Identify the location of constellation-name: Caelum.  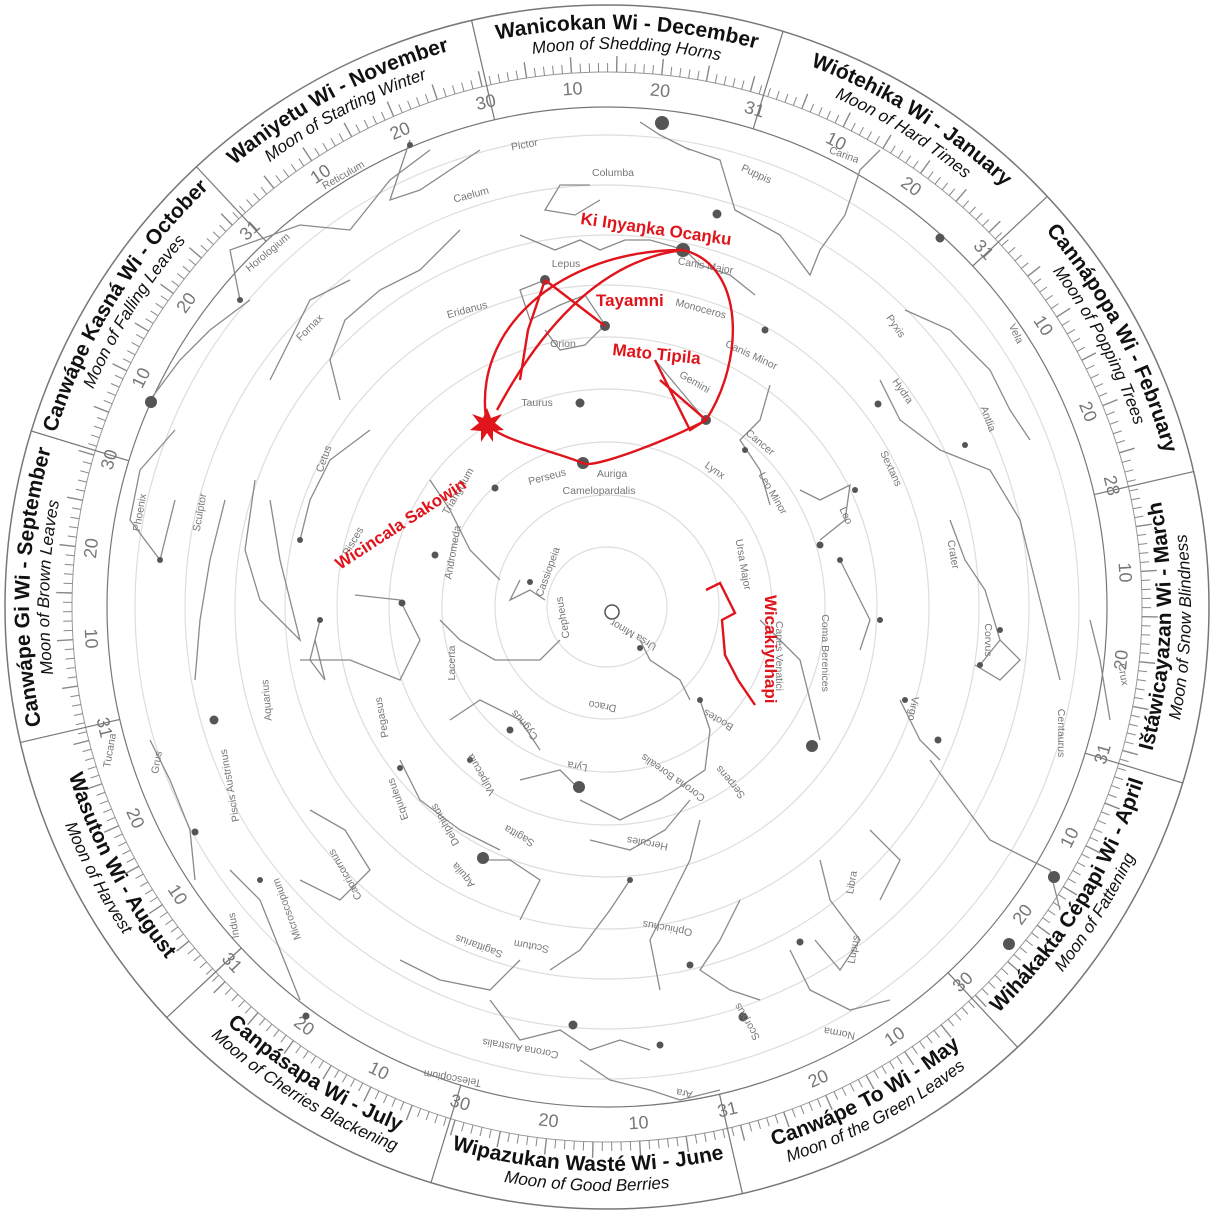
(471, 195).